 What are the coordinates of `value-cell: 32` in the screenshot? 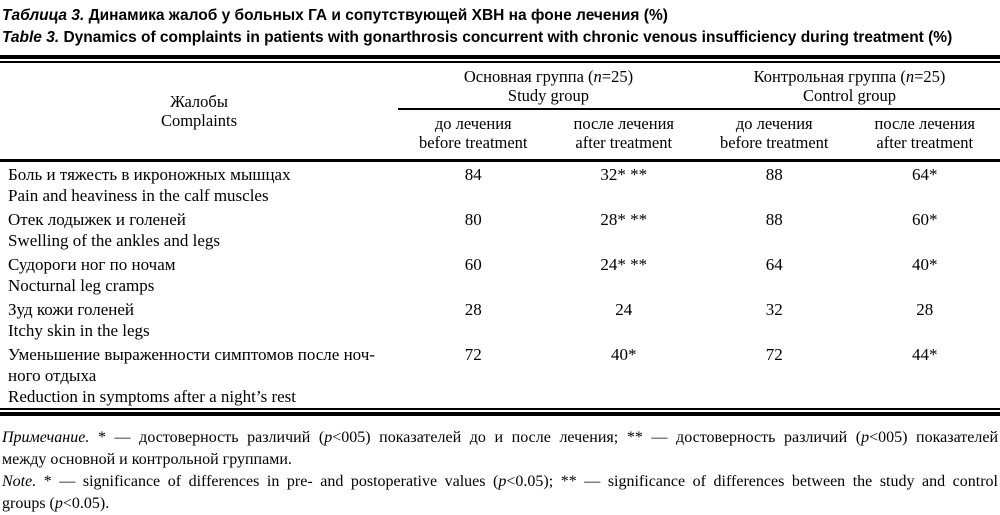 It's located at (774, 309).